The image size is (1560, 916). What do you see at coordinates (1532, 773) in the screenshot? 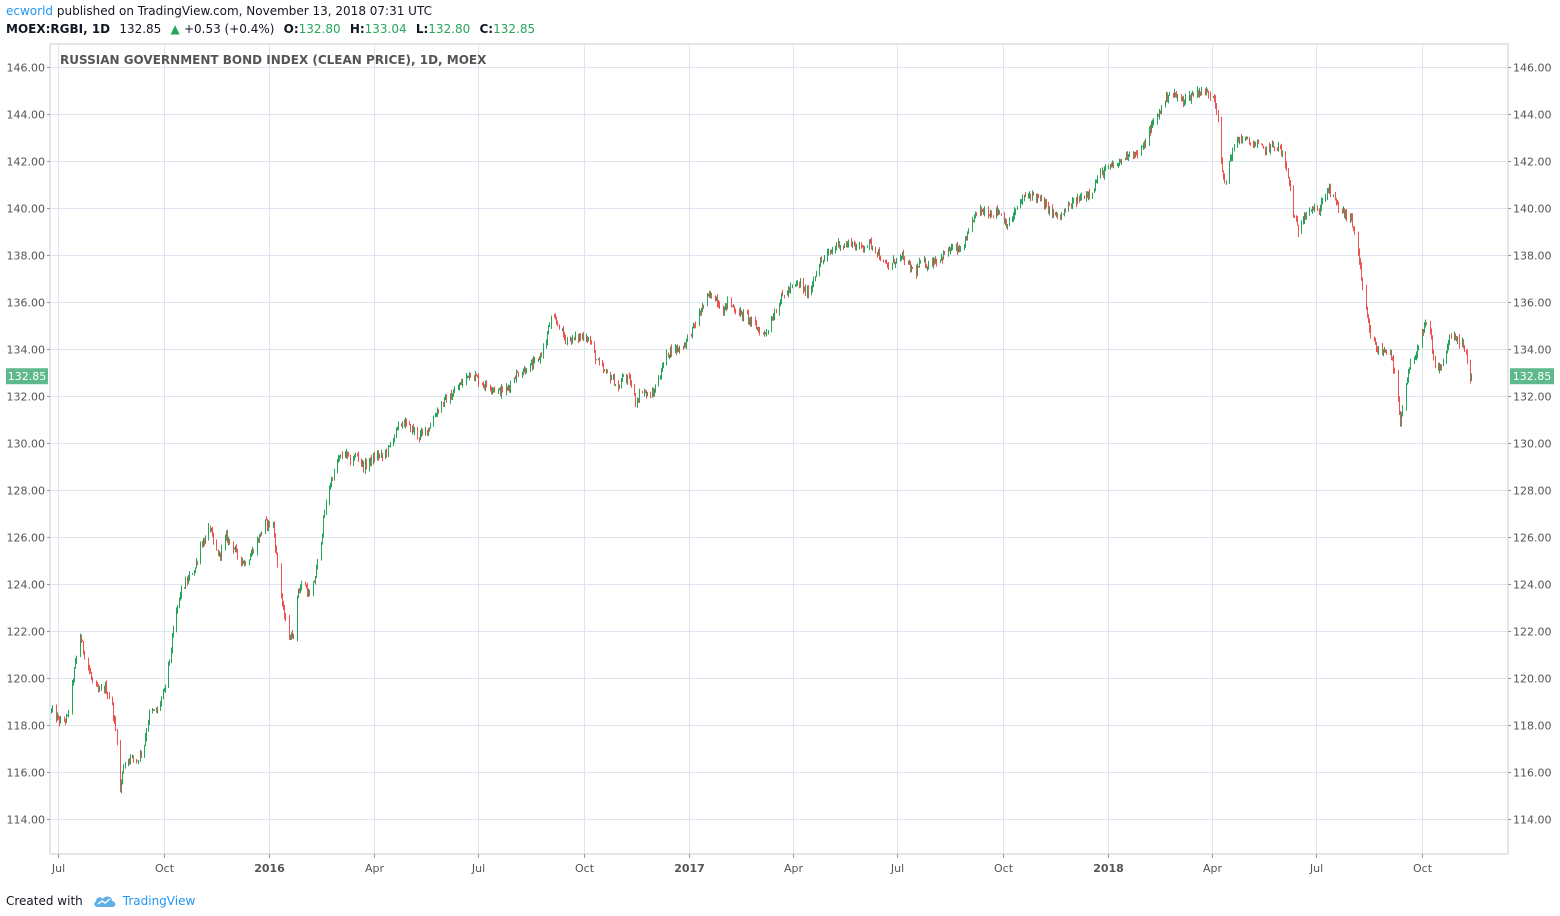
I see `y-tick-label-right: 116.00` at bounding box center [1532, 773].